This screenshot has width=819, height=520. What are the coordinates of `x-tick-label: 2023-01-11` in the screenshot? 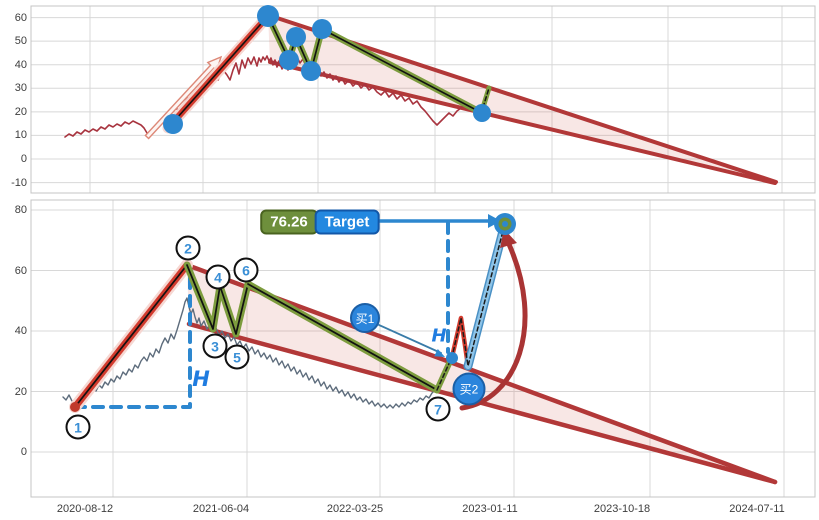 It's located at (490, 509).